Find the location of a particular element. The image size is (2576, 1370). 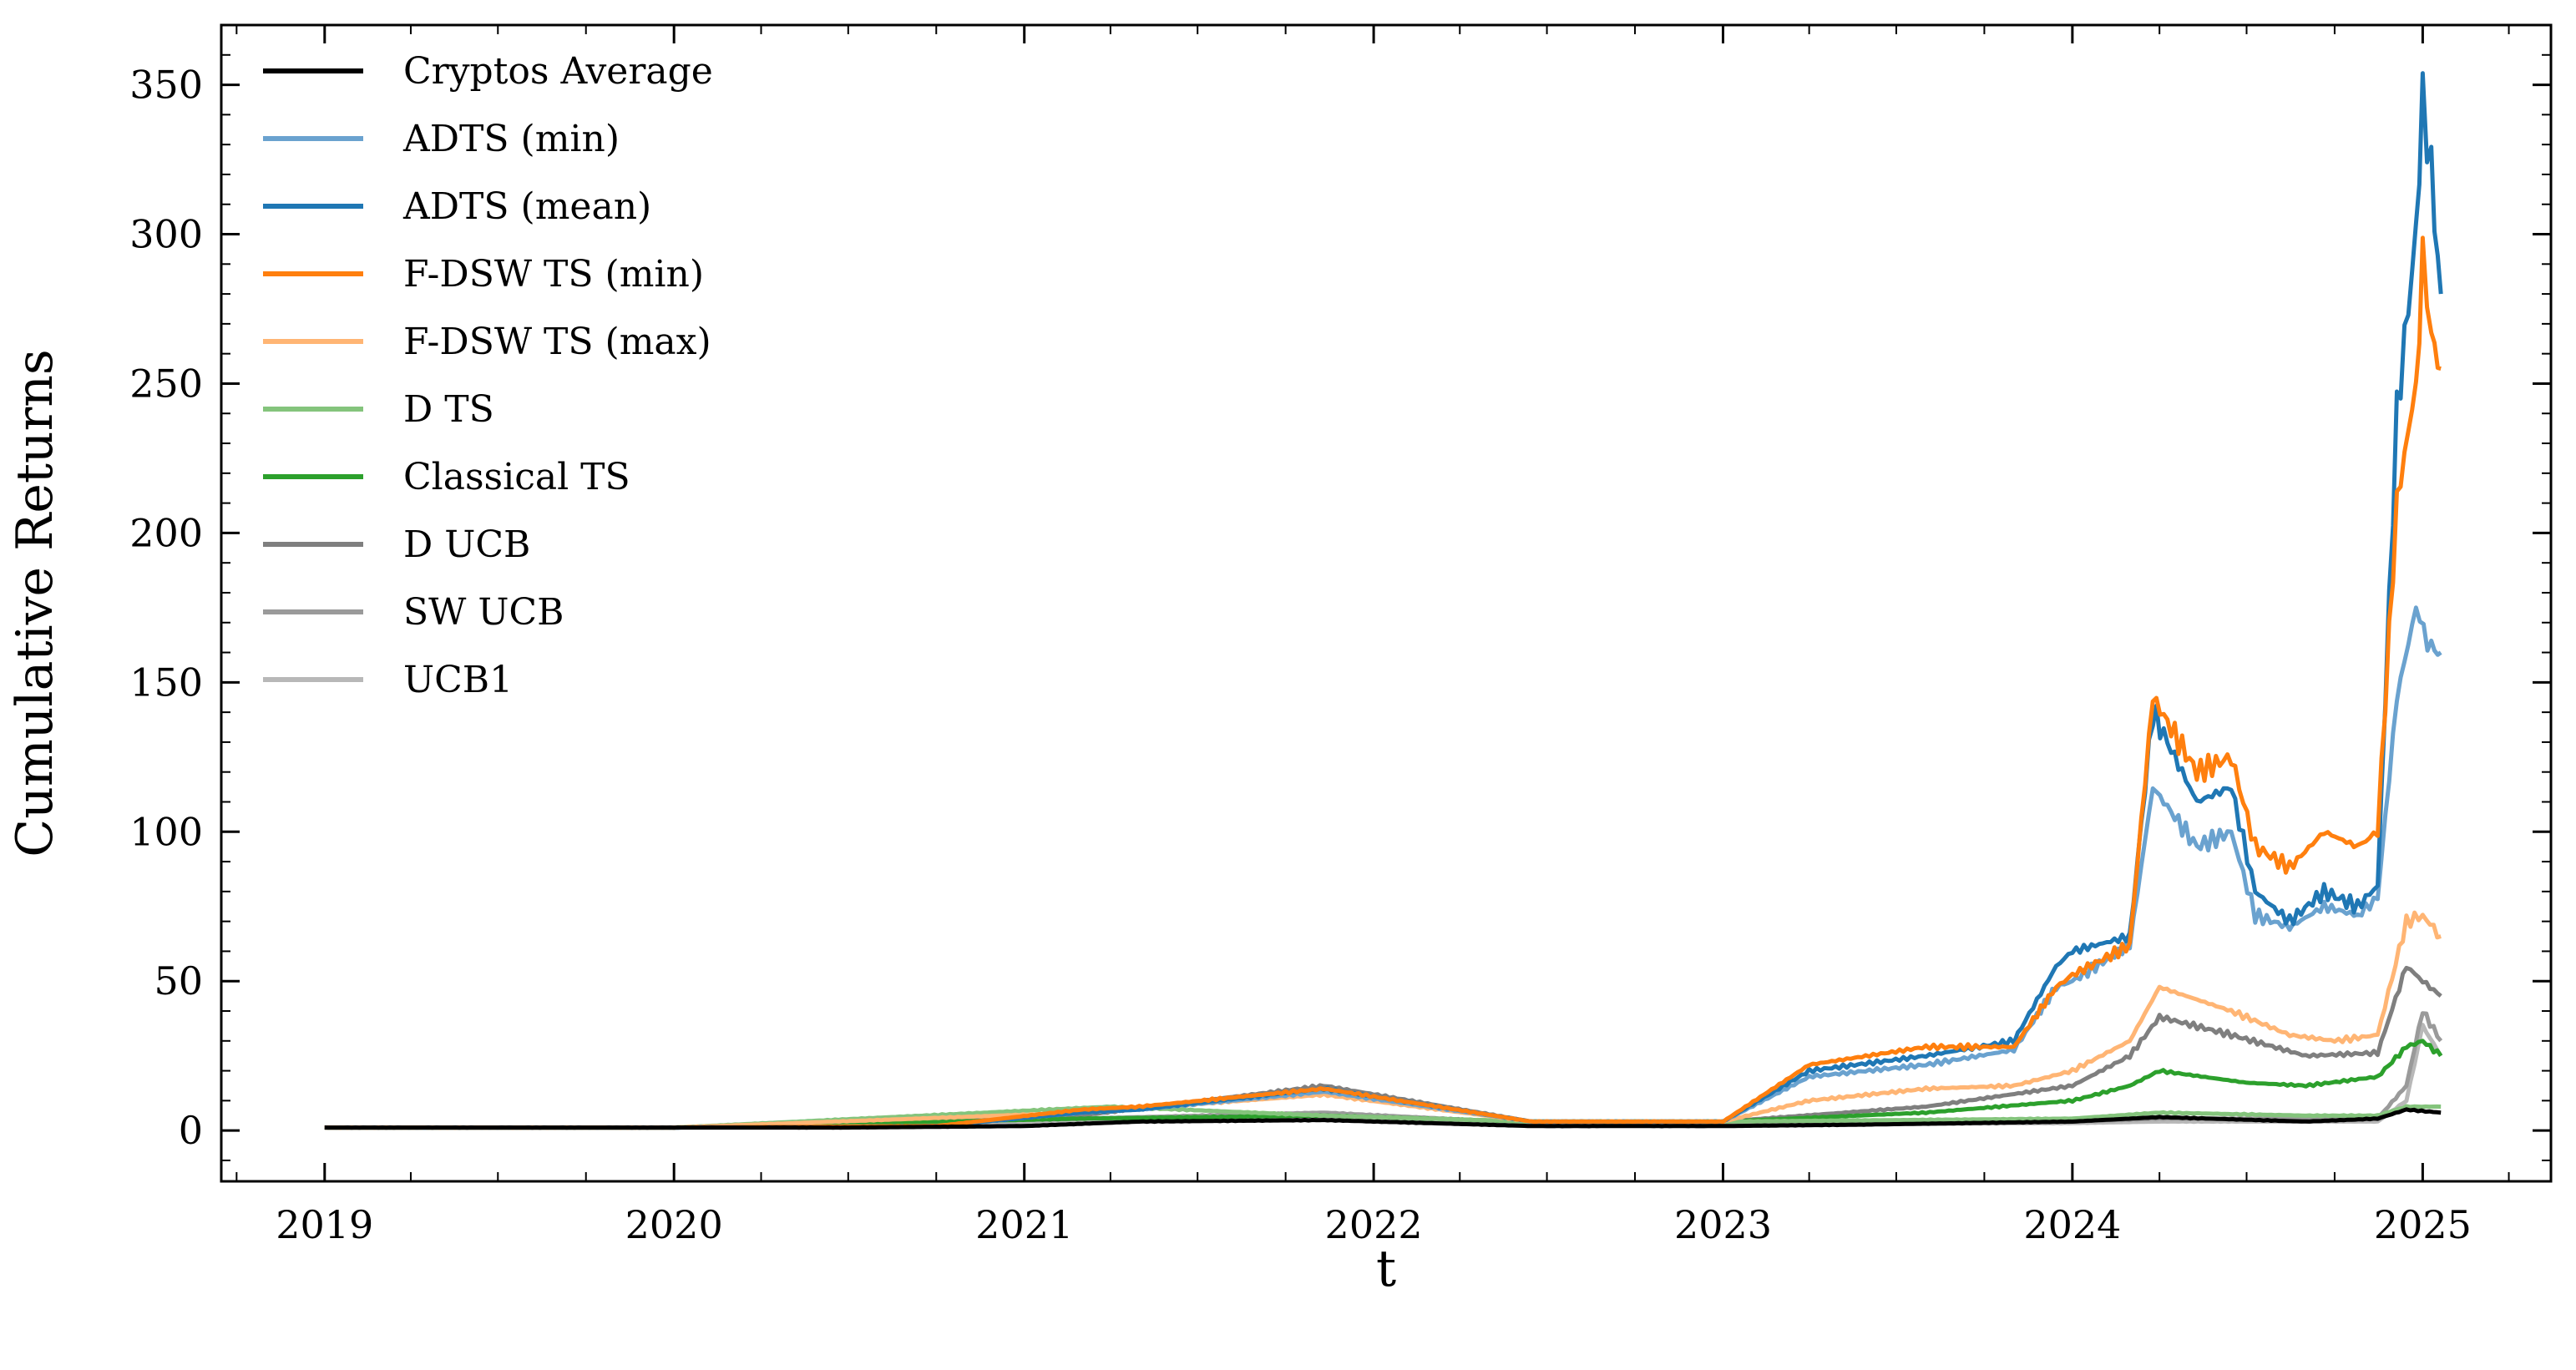

y-tick-label: 100 is located at coordinates (166, 831).